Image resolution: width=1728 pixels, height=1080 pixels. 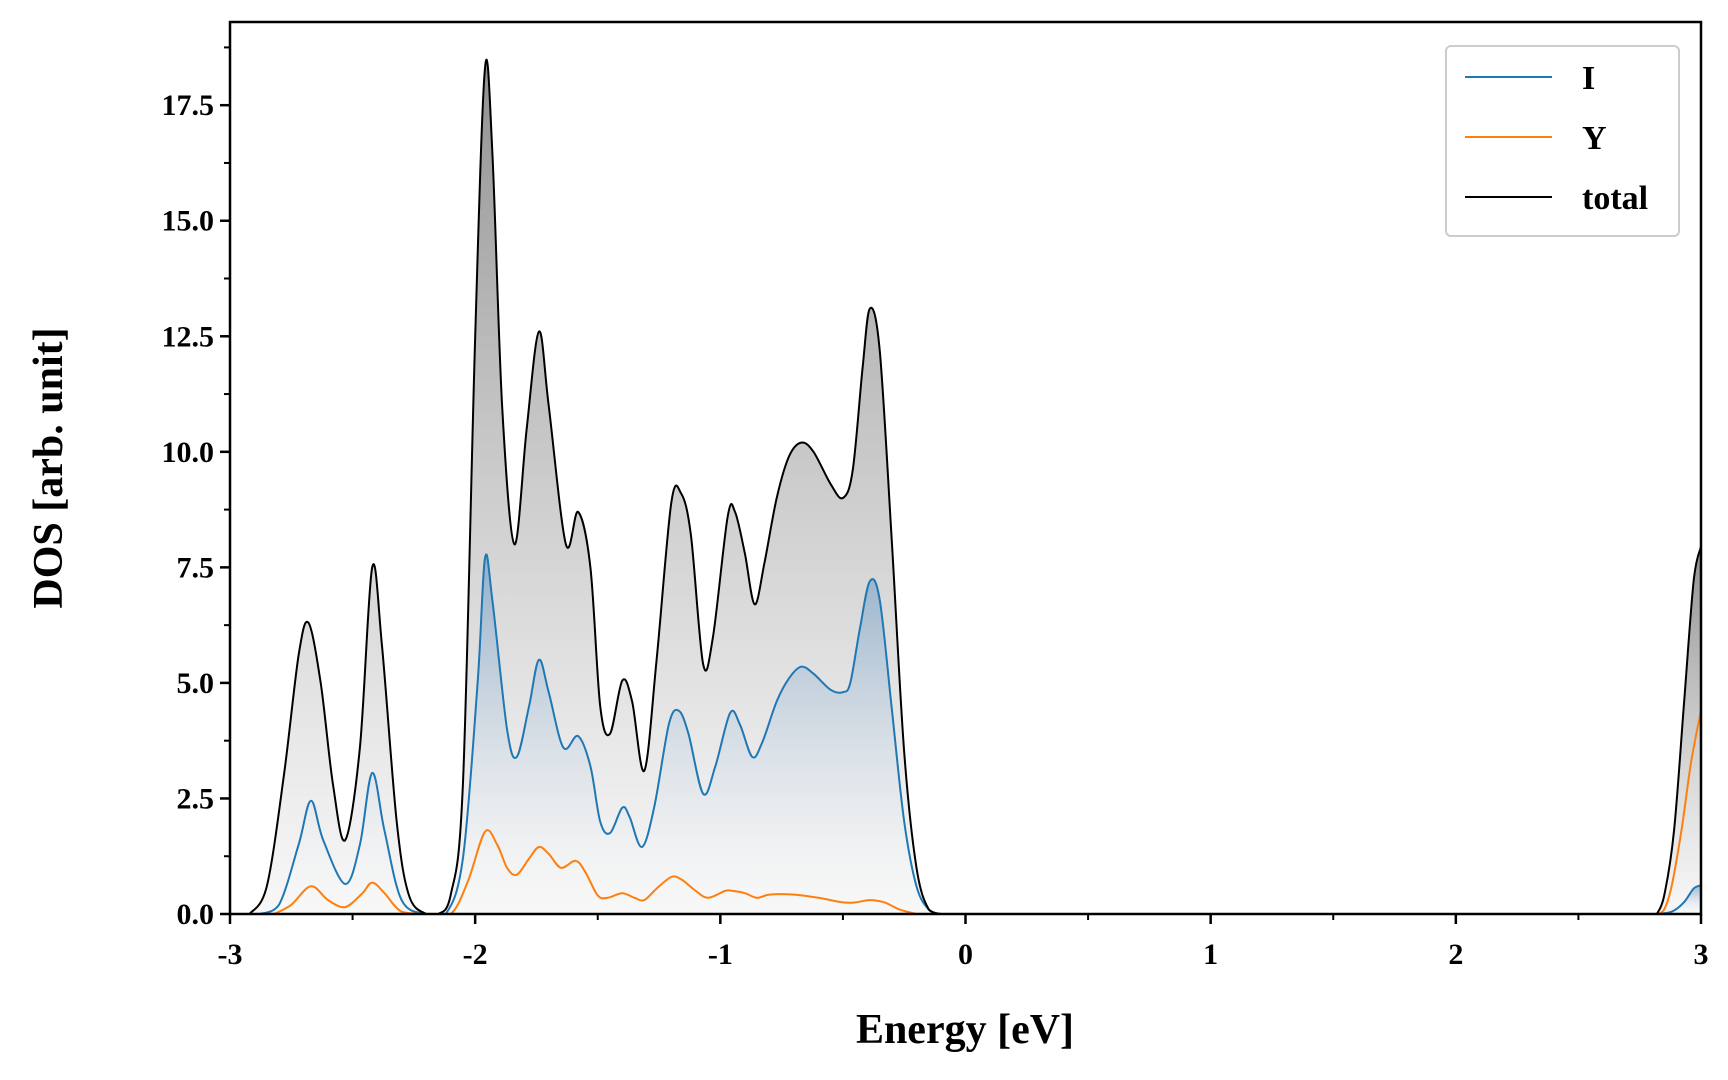 What do you see at coordinates (1210, 954) in the screenshot?
I see `x-tick-label: 1` at bounding box center [1210, 954].